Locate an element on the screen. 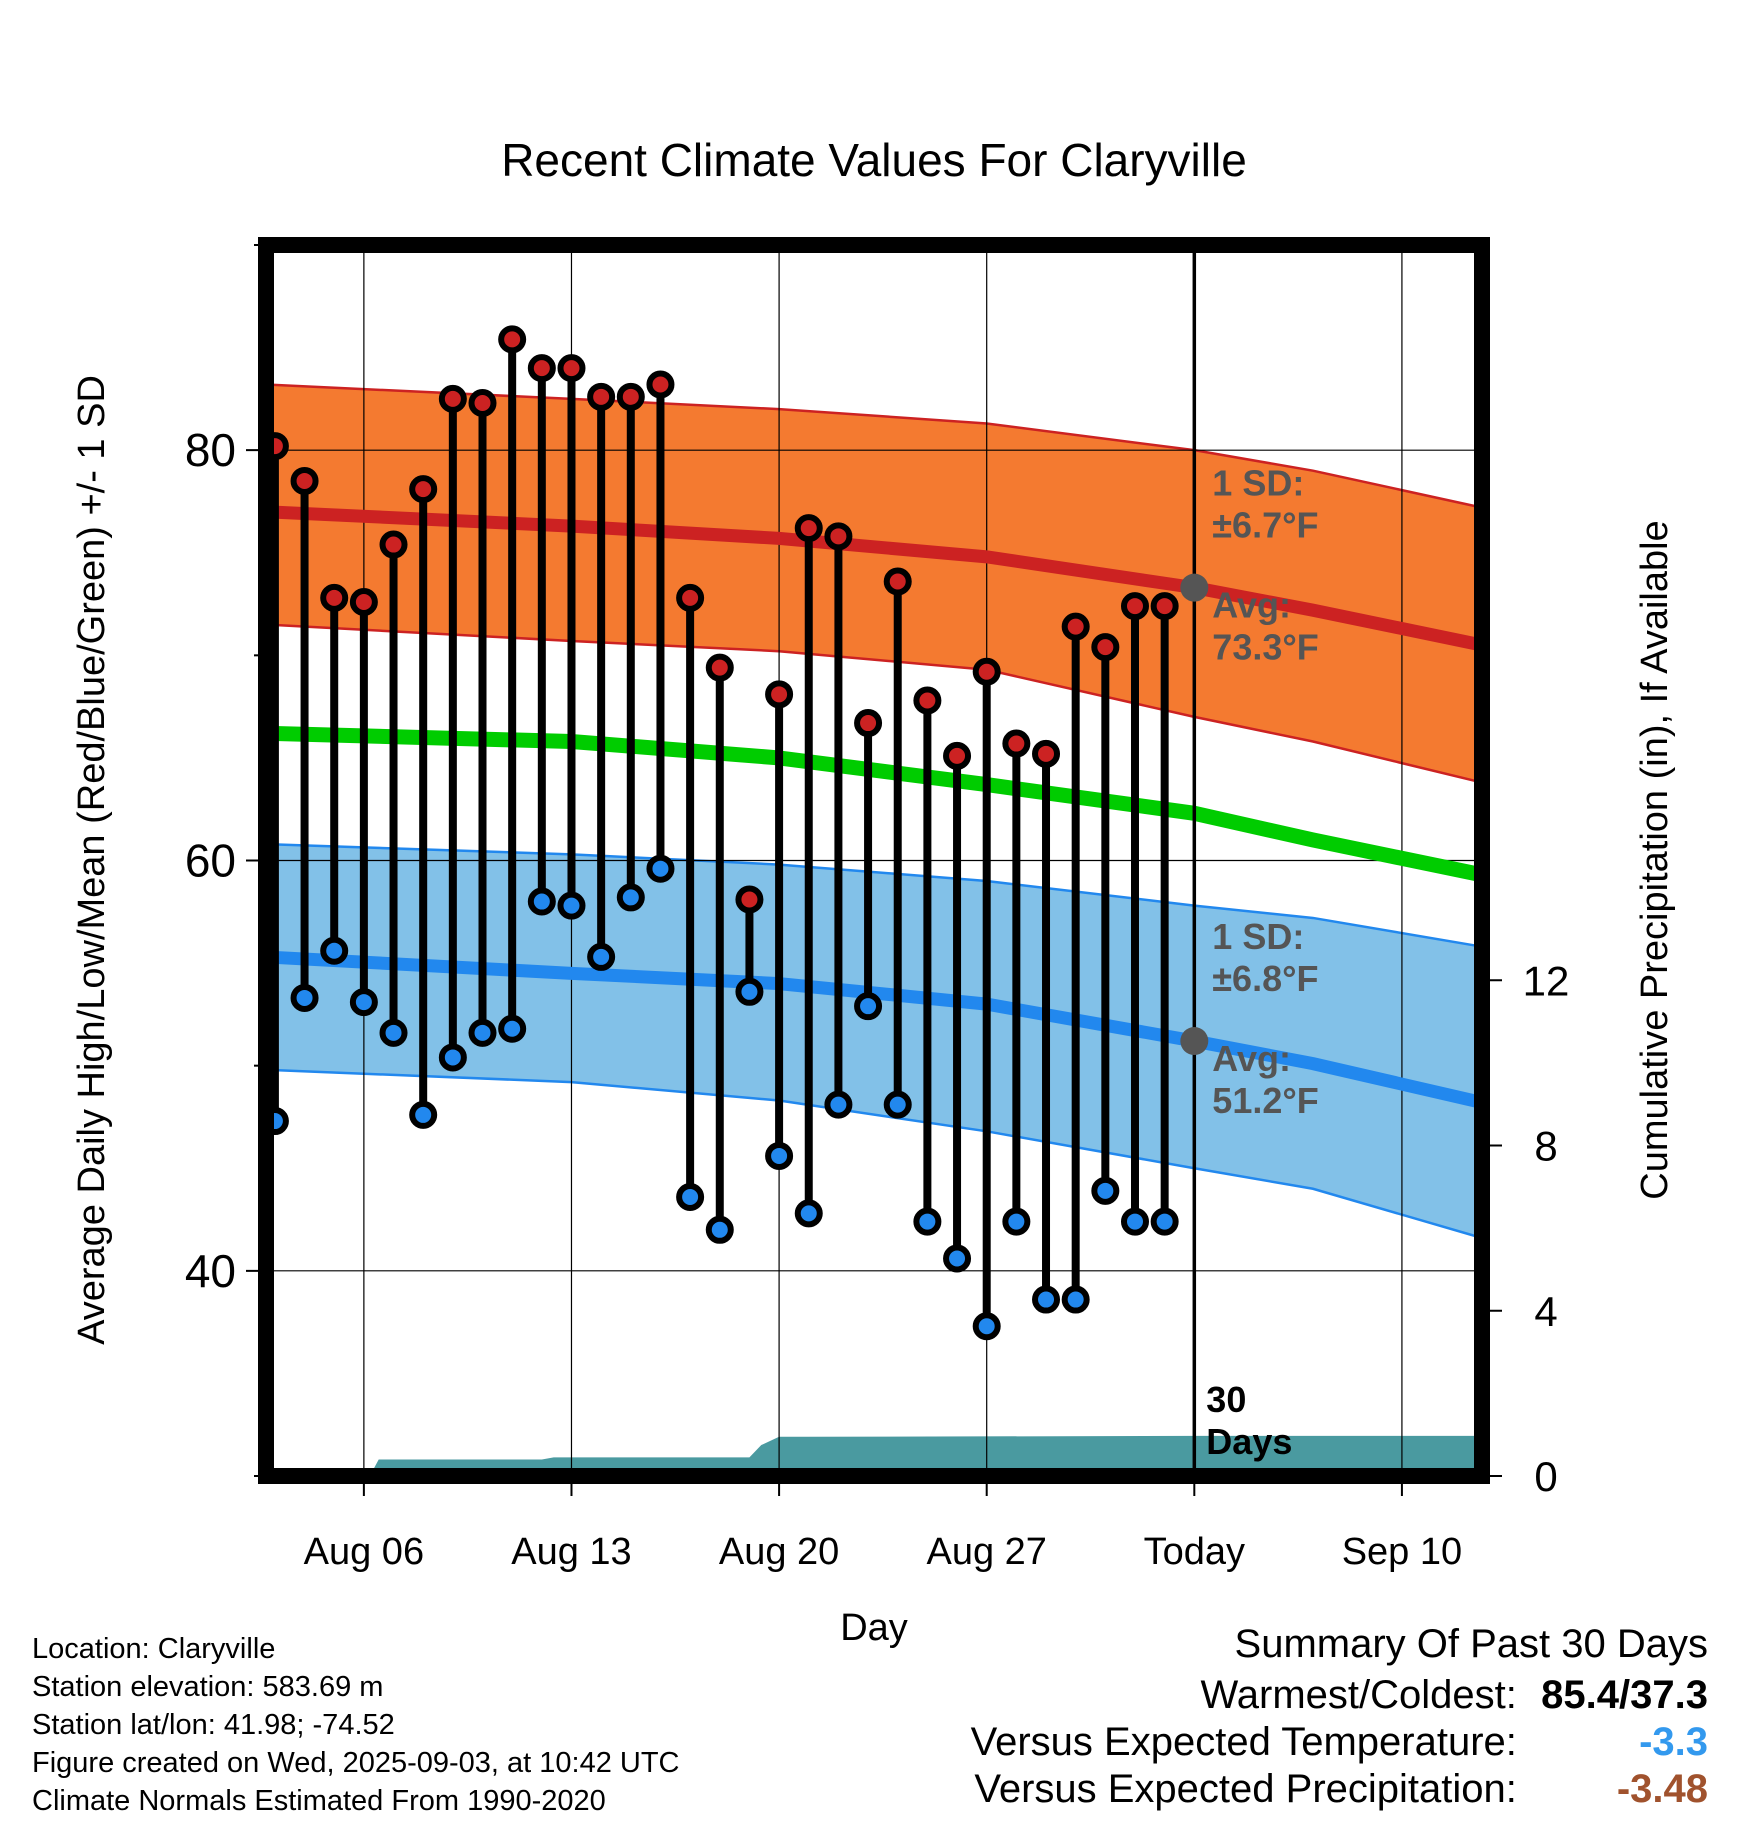 This screenshot has width=1748, height=1828. y-tick-label: 80 is located at coordinates (210, 450).